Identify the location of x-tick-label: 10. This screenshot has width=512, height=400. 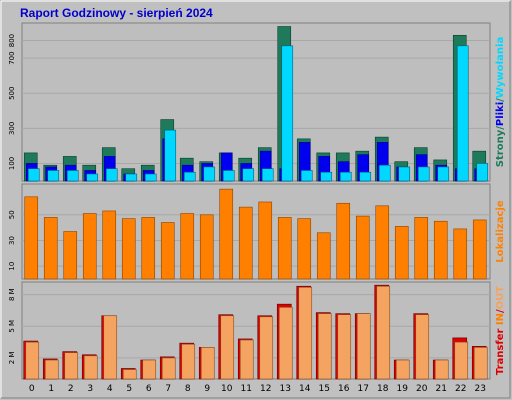
(227, 389).